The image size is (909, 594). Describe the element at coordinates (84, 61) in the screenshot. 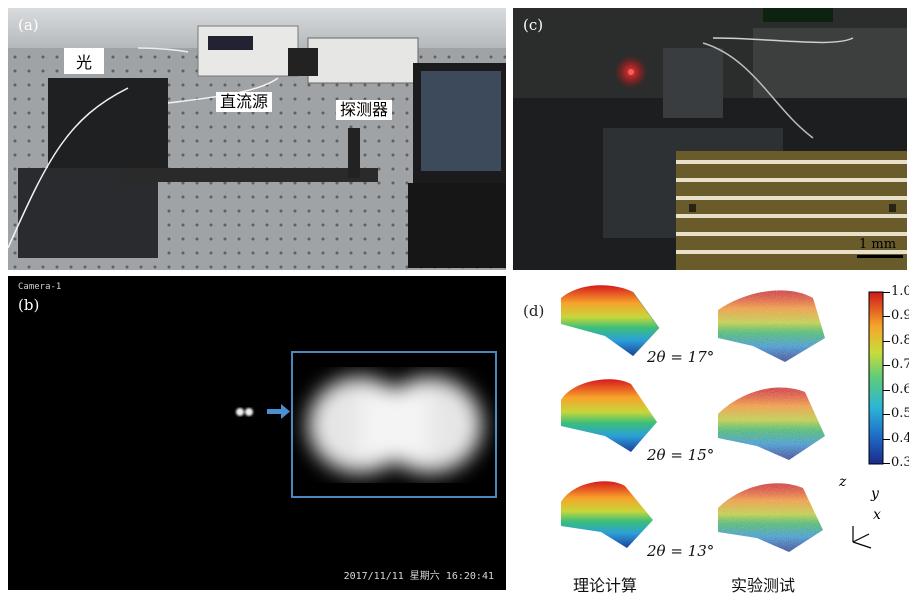

I see `tag-source-fragment: 光` at that location.